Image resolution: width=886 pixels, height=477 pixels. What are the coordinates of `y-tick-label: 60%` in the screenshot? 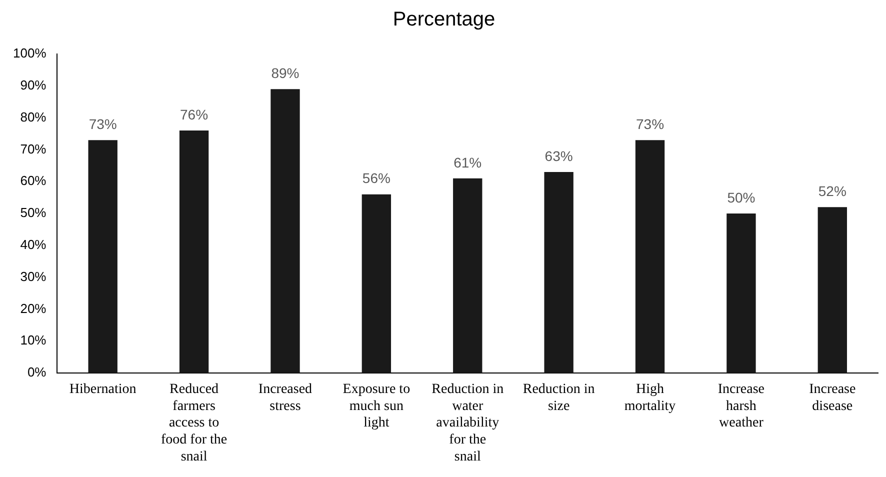 It's located at (33, 180).